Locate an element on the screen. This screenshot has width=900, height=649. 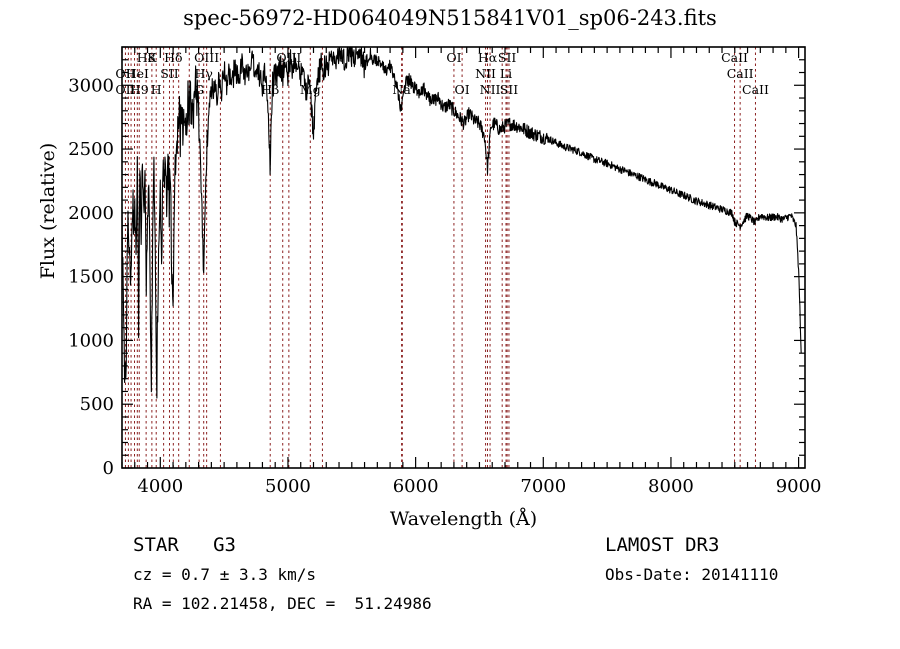
svg-text: H is located at coordinates (156, 89).